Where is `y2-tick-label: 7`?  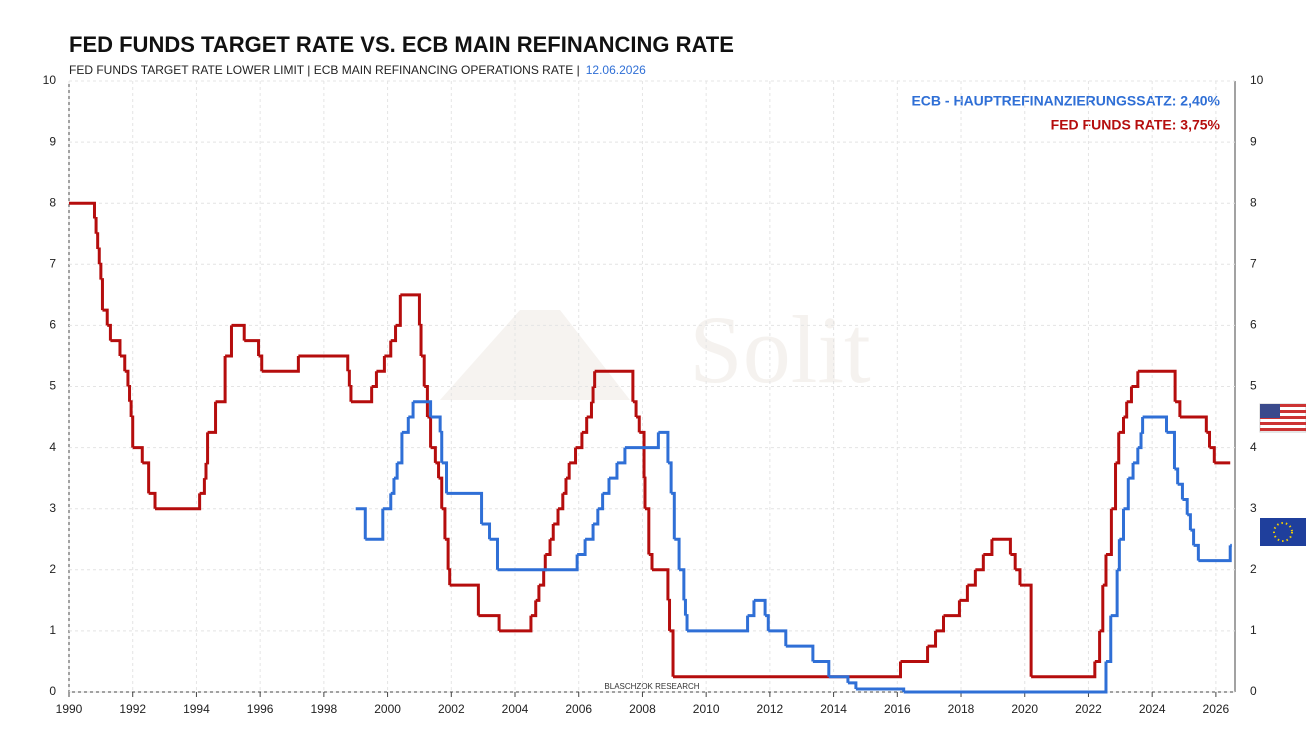
y2-tick-label: 7 is located at coordinates (1253, 263).